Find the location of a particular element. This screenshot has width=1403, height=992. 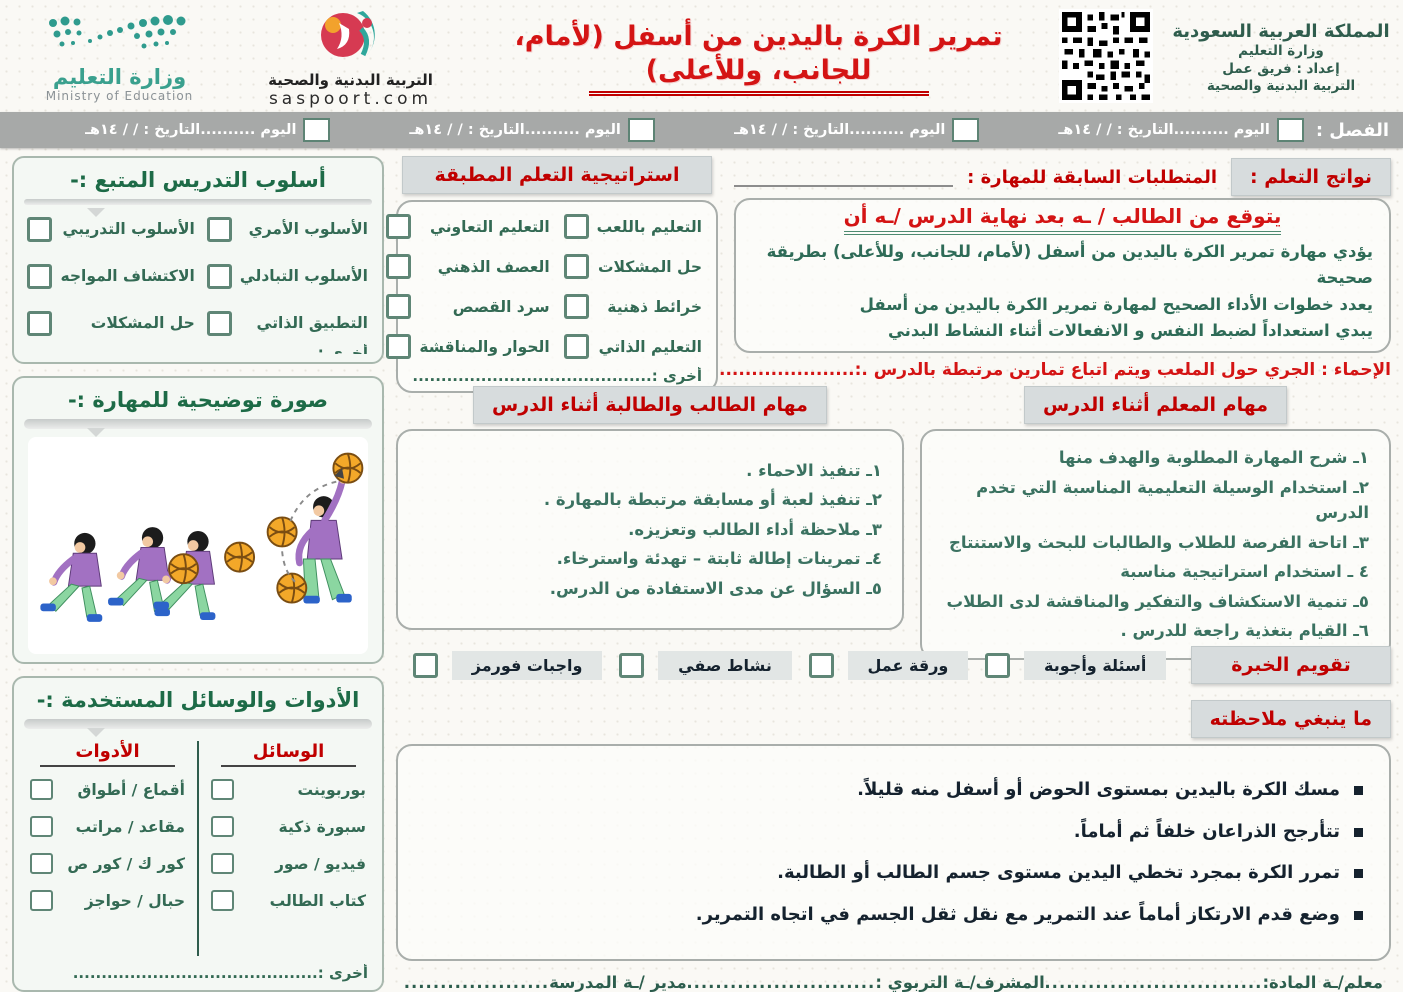

strategy-label: التعليم الذاتي is located at coordinates (650, 346).